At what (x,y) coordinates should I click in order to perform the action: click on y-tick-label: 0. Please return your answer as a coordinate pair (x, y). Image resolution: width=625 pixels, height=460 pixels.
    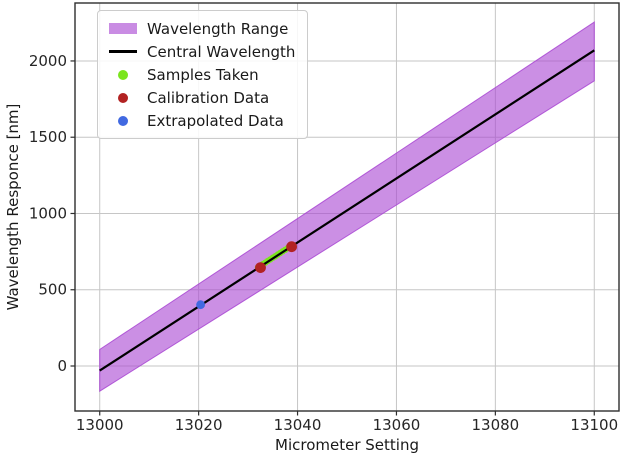
    Looking at the image, I should click on (62, 366).